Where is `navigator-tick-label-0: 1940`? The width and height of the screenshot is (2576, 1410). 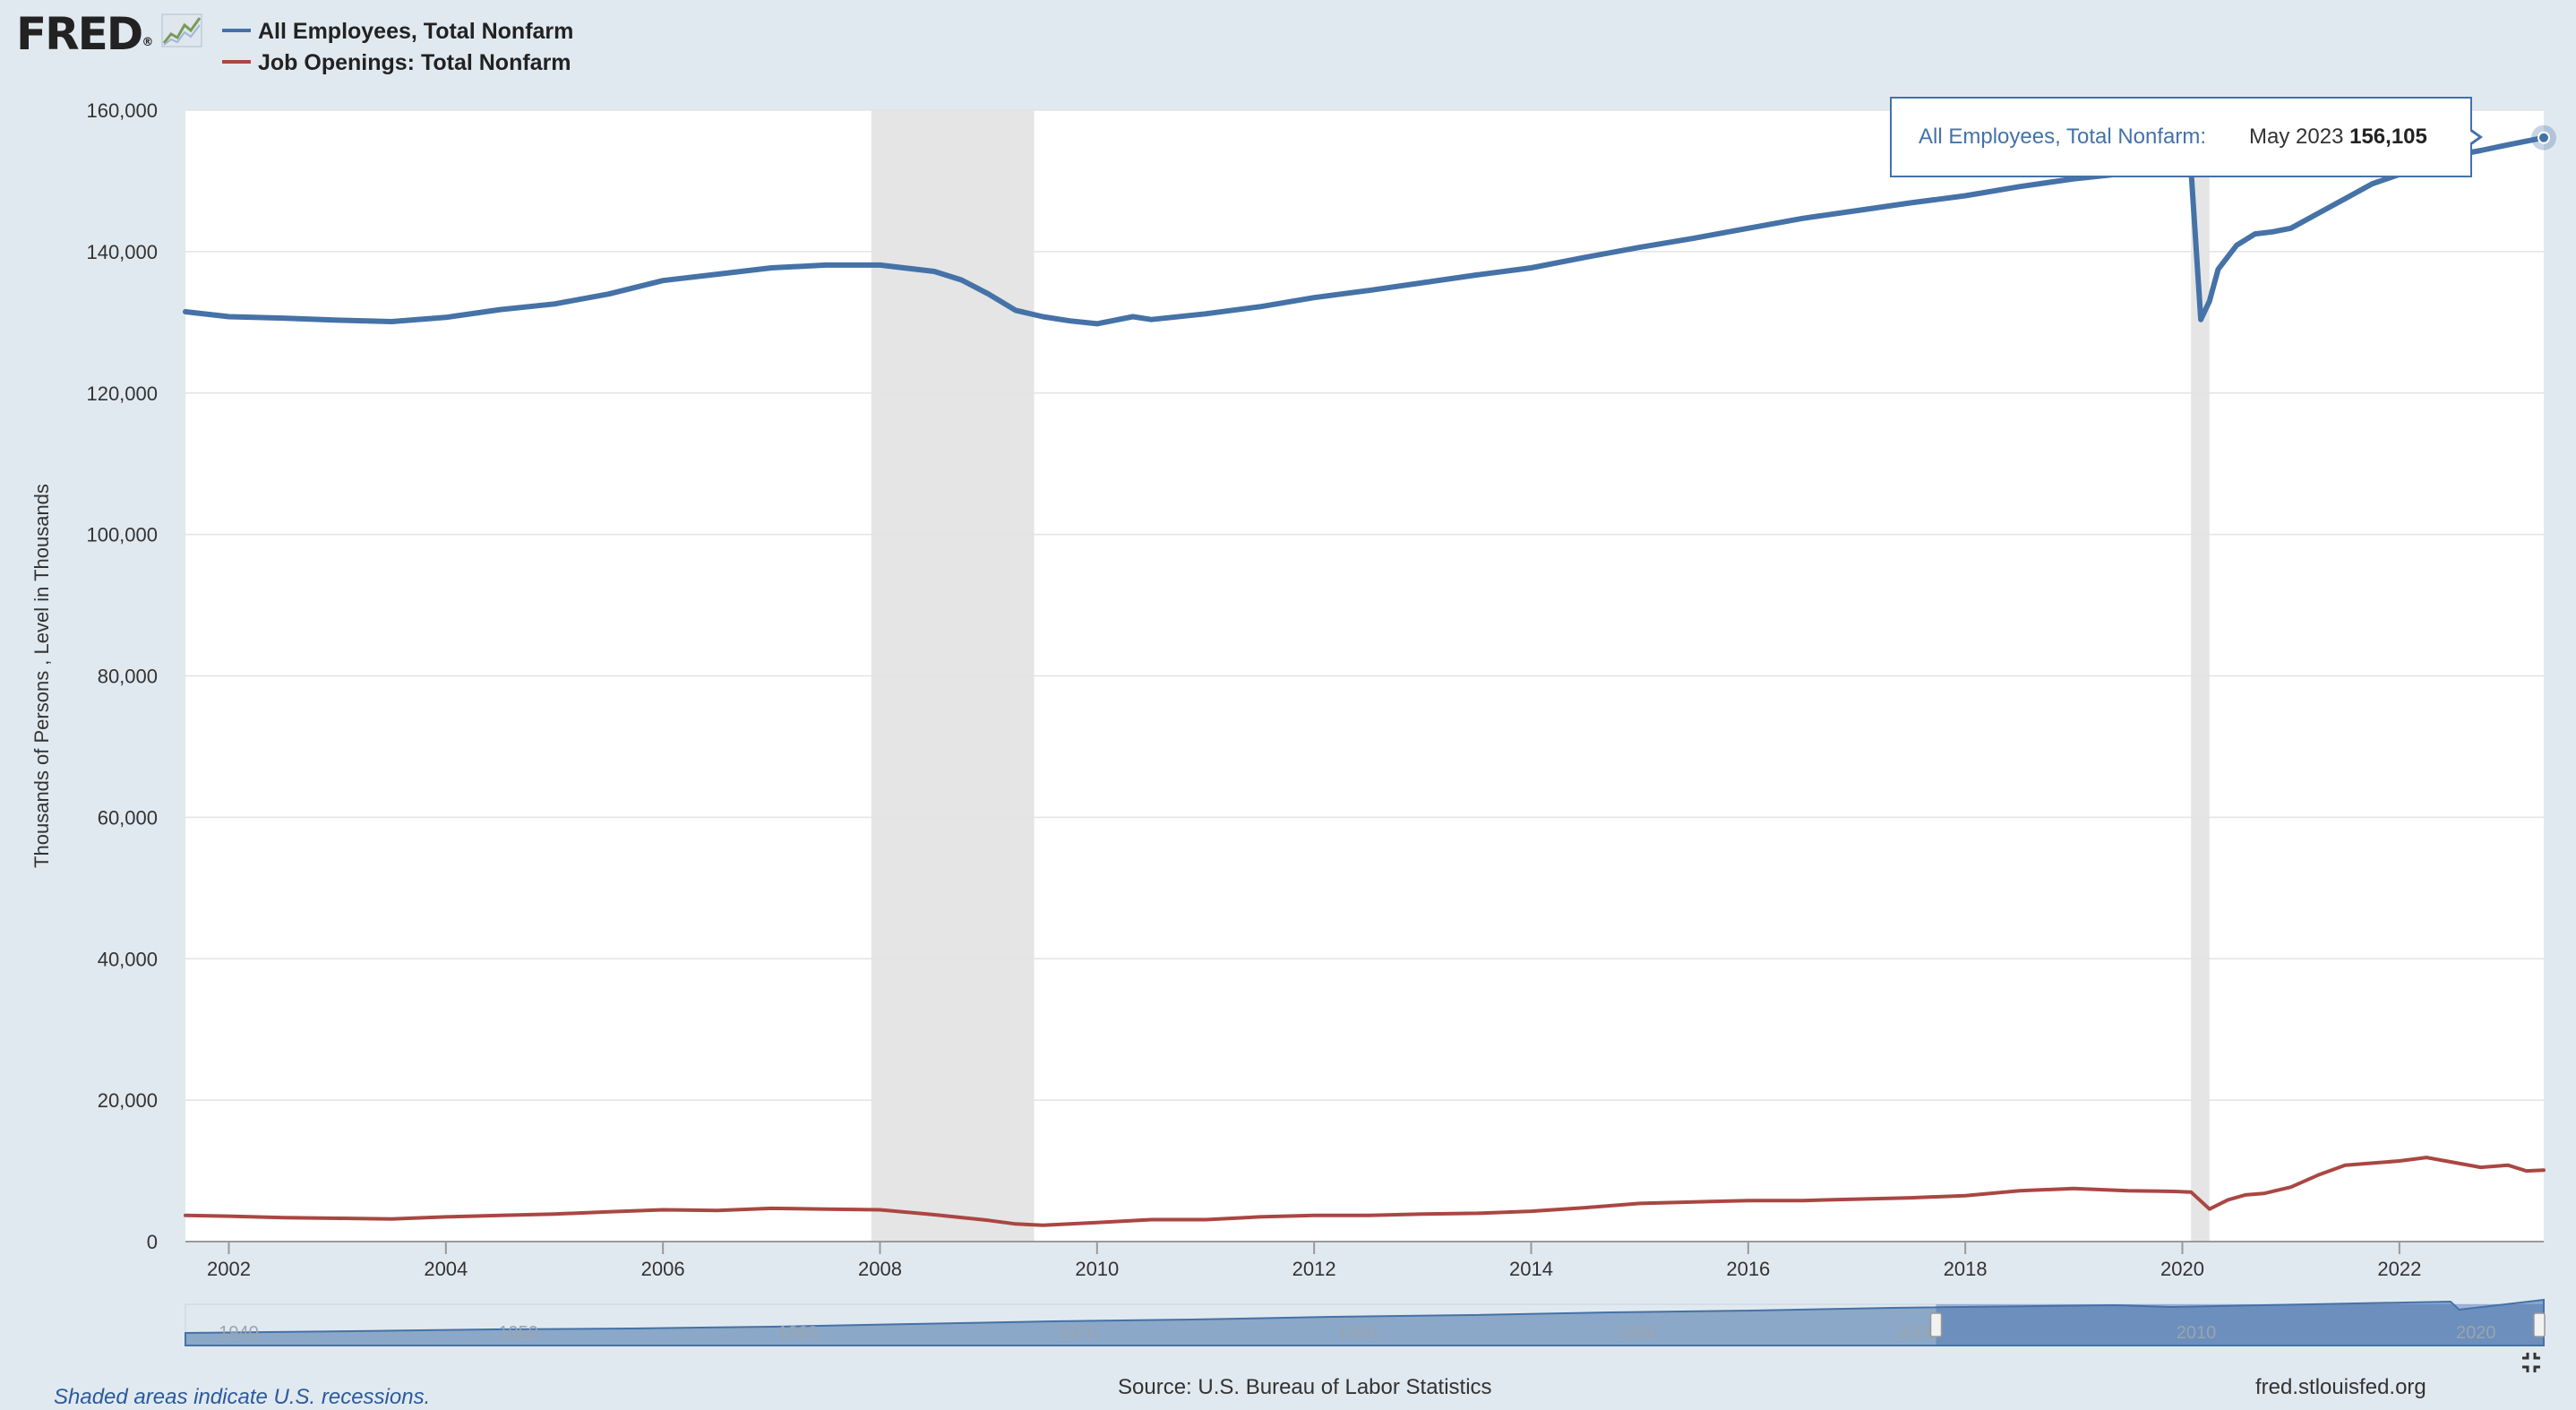 navigator-tick-label-0: 1940 is located at coordinates (239, 1333).